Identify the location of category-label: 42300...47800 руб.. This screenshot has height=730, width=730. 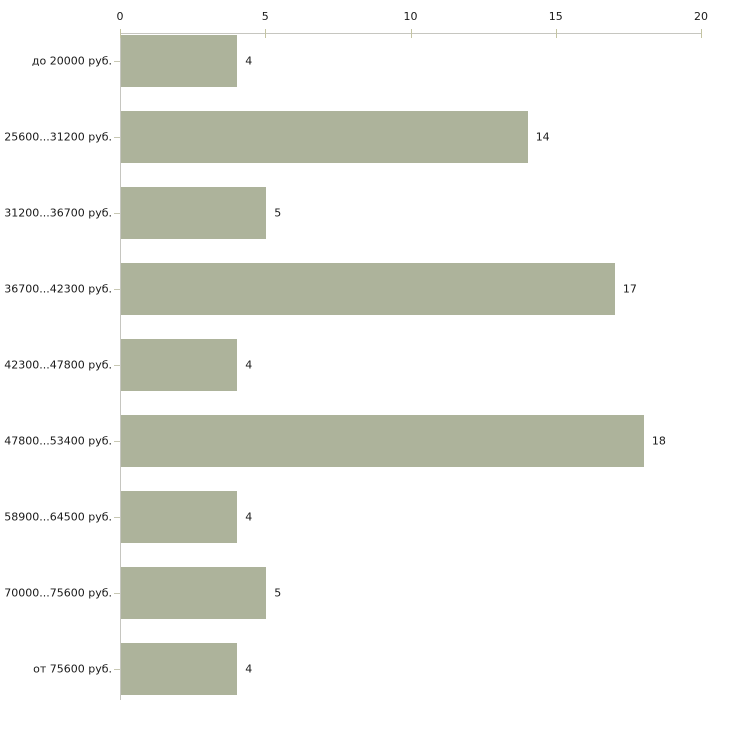
(58, 365).